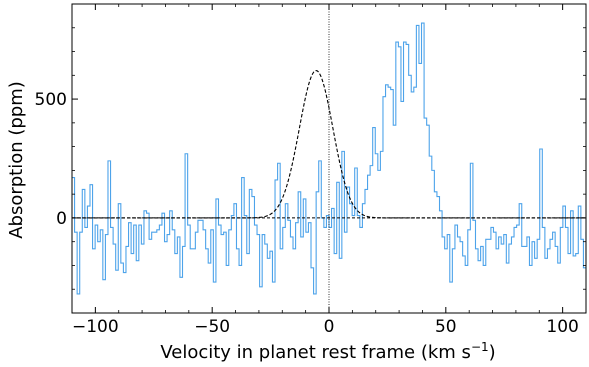  Describe the element at coordinates (95, 327) in the screenshot. I see `x-tick-label: −100` at that location.